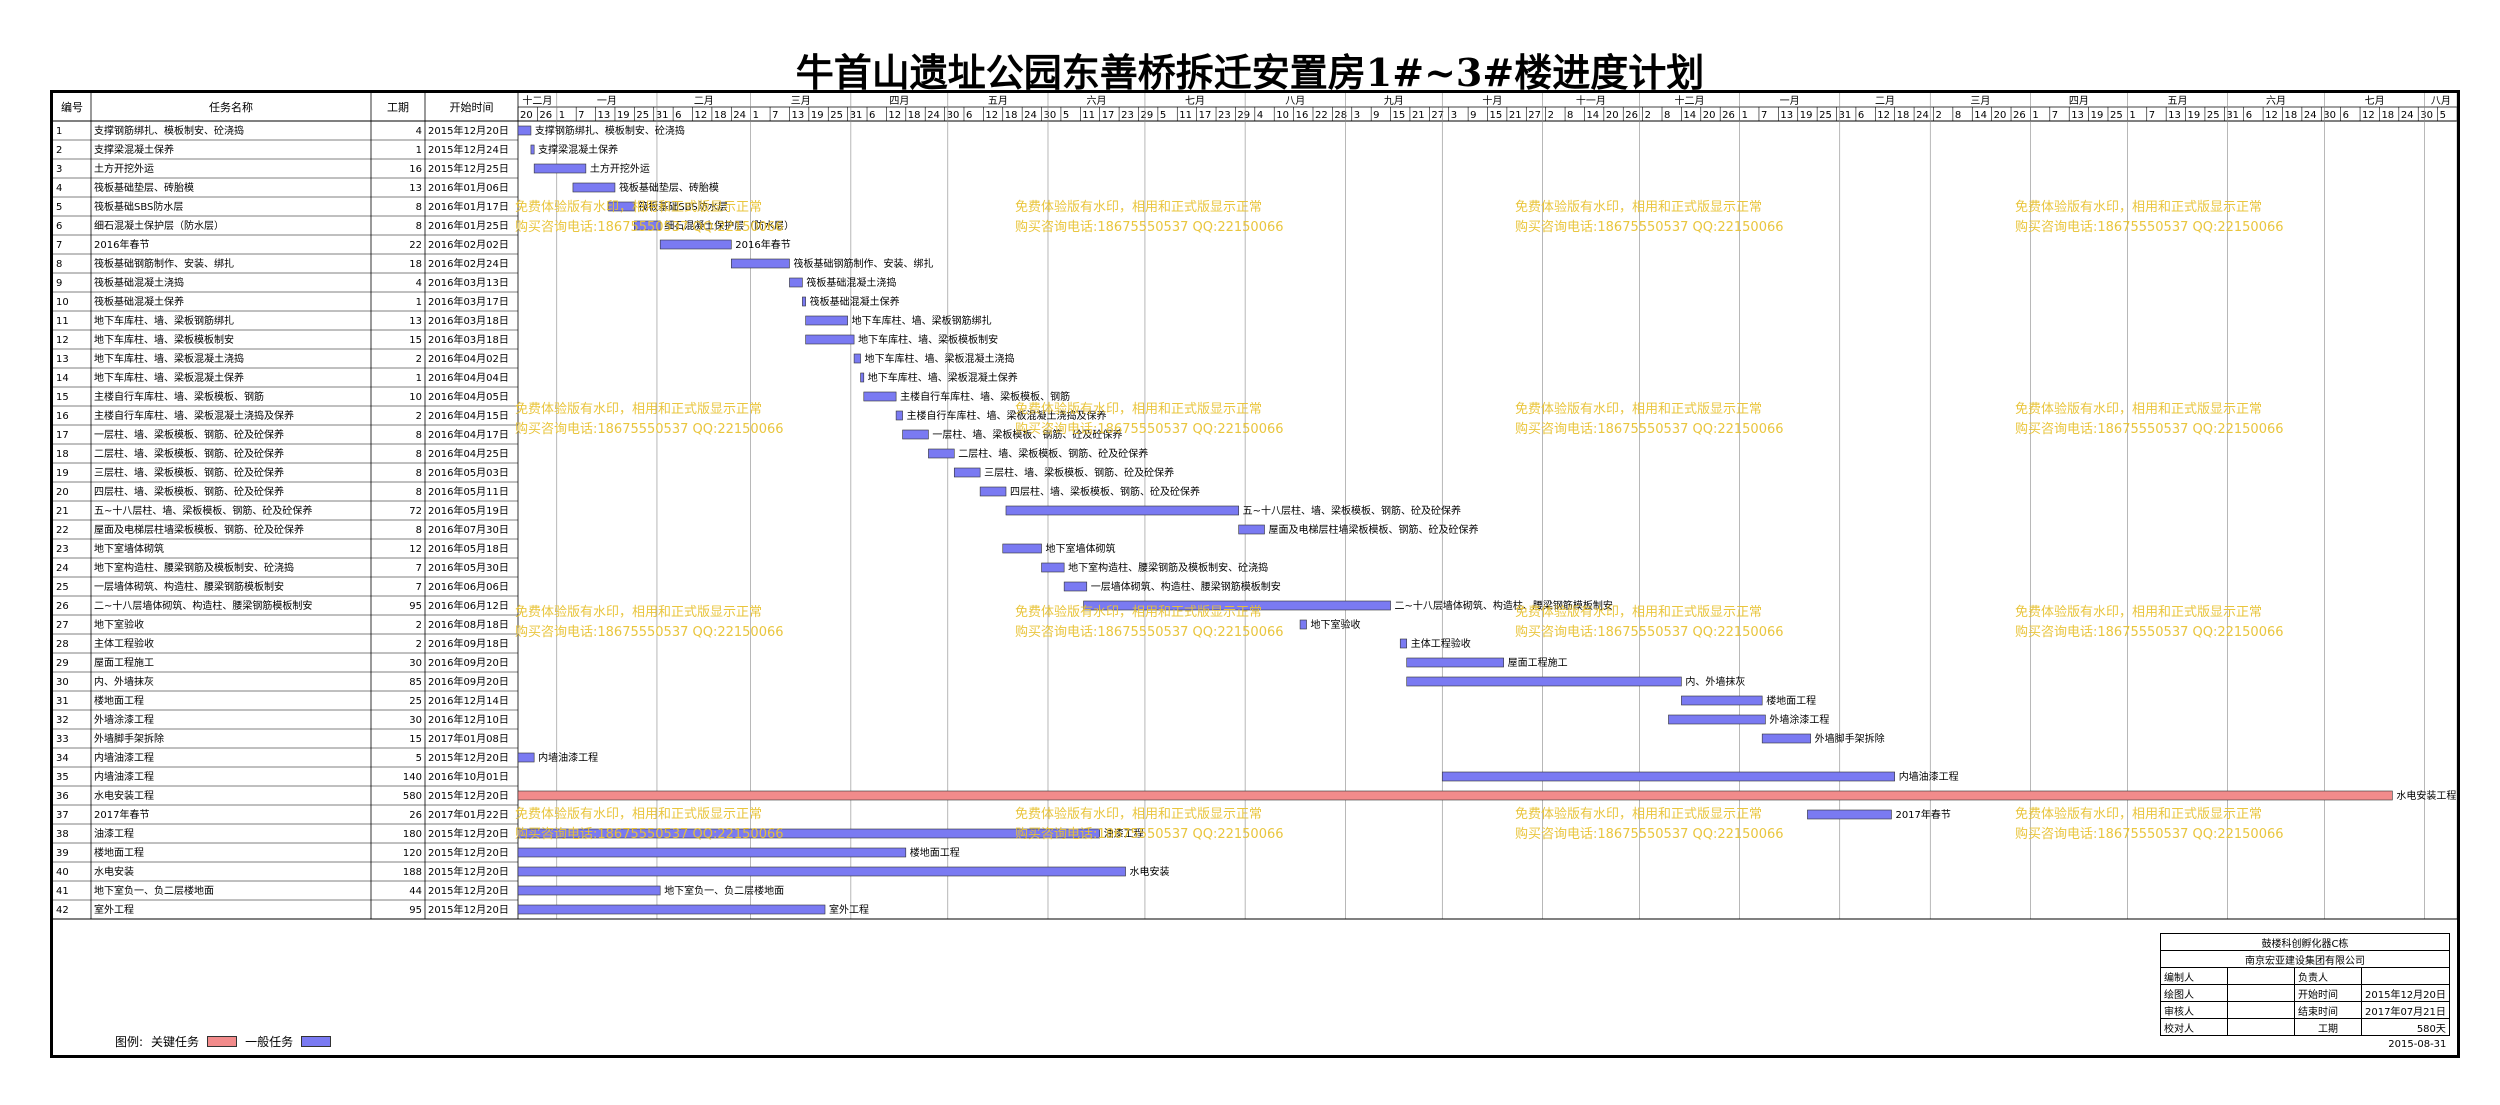  Describe the element at coordinates (419, 625) in the screenshot. I see `task-duration: 2` at that location.